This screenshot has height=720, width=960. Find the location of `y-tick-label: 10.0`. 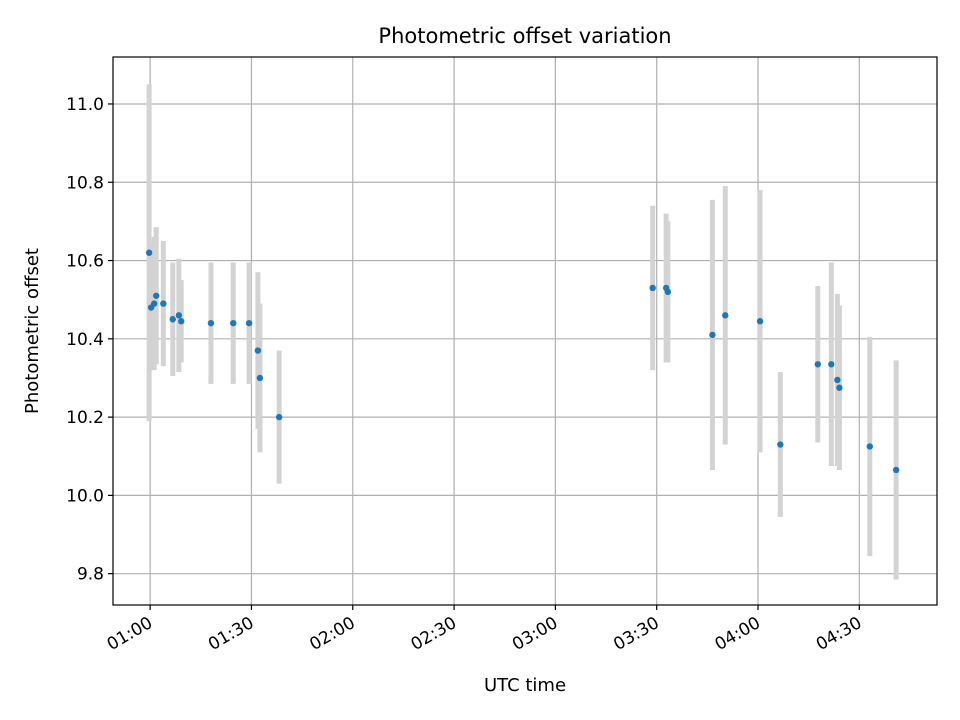

y-tick-label: 10.0 is located at coordinates (85, 496).